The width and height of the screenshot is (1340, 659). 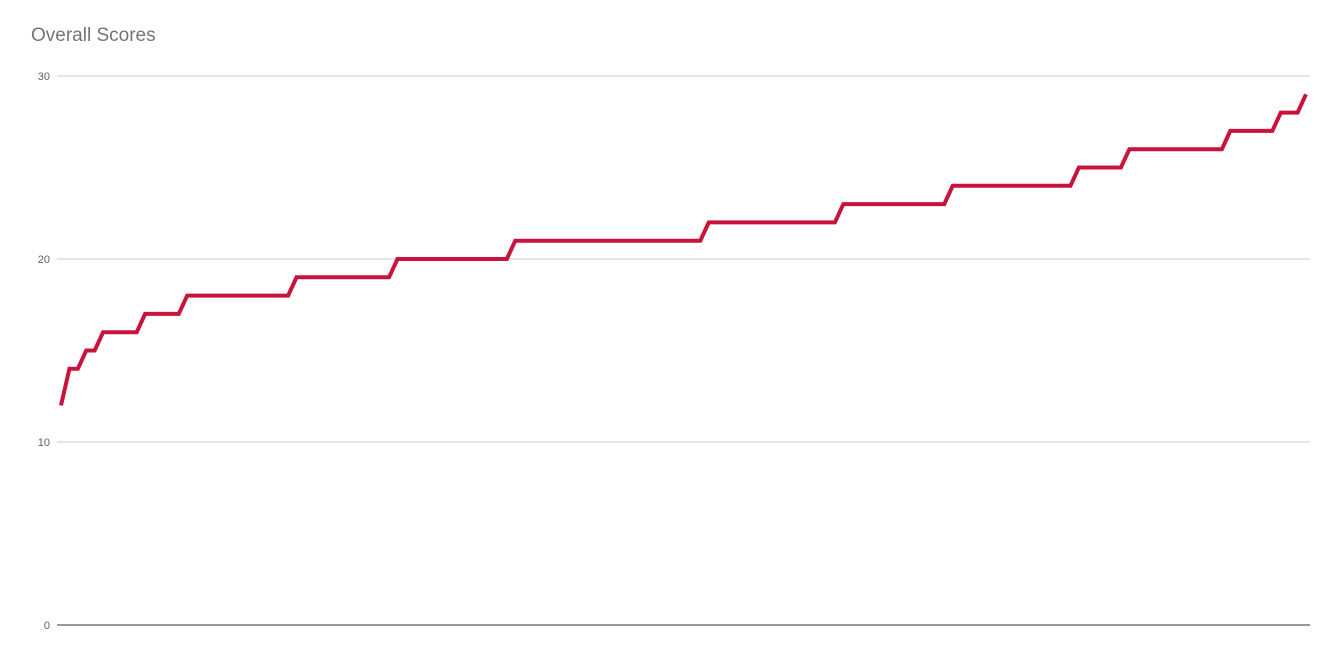 I want to click on y-tick-label: 0, so click(x=47, y=626).